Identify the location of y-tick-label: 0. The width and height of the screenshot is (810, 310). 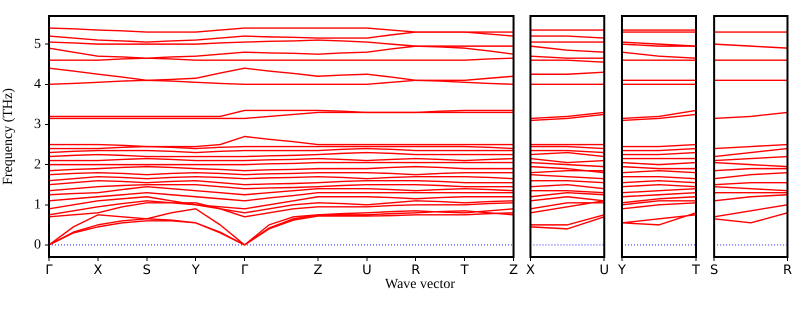
(37, 245).